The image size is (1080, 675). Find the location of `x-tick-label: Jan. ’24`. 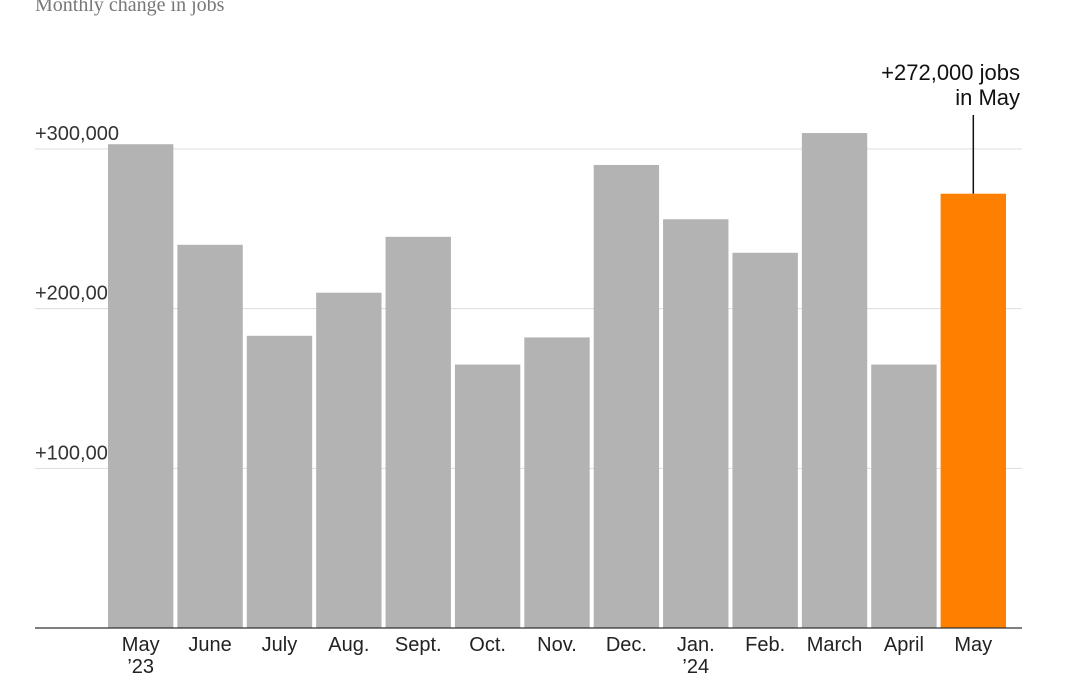

x-tick-label: Jan. ’24 is located at coordinates (695, 654).